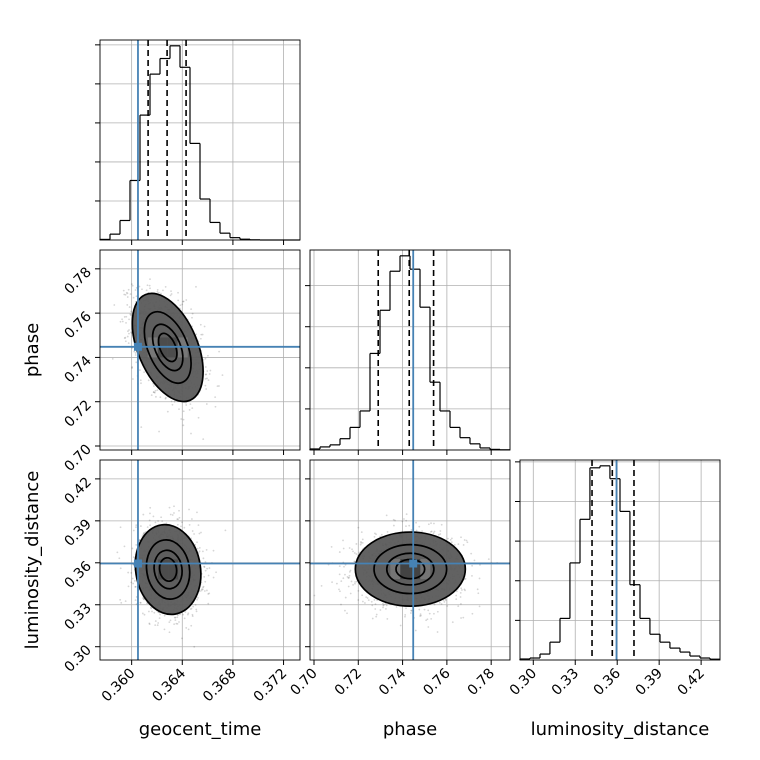 The width and height of the screenshot is (760, 760). Describe the element at coordinates (137, 346) in the screenshot. I see `truth-marker` at that location.